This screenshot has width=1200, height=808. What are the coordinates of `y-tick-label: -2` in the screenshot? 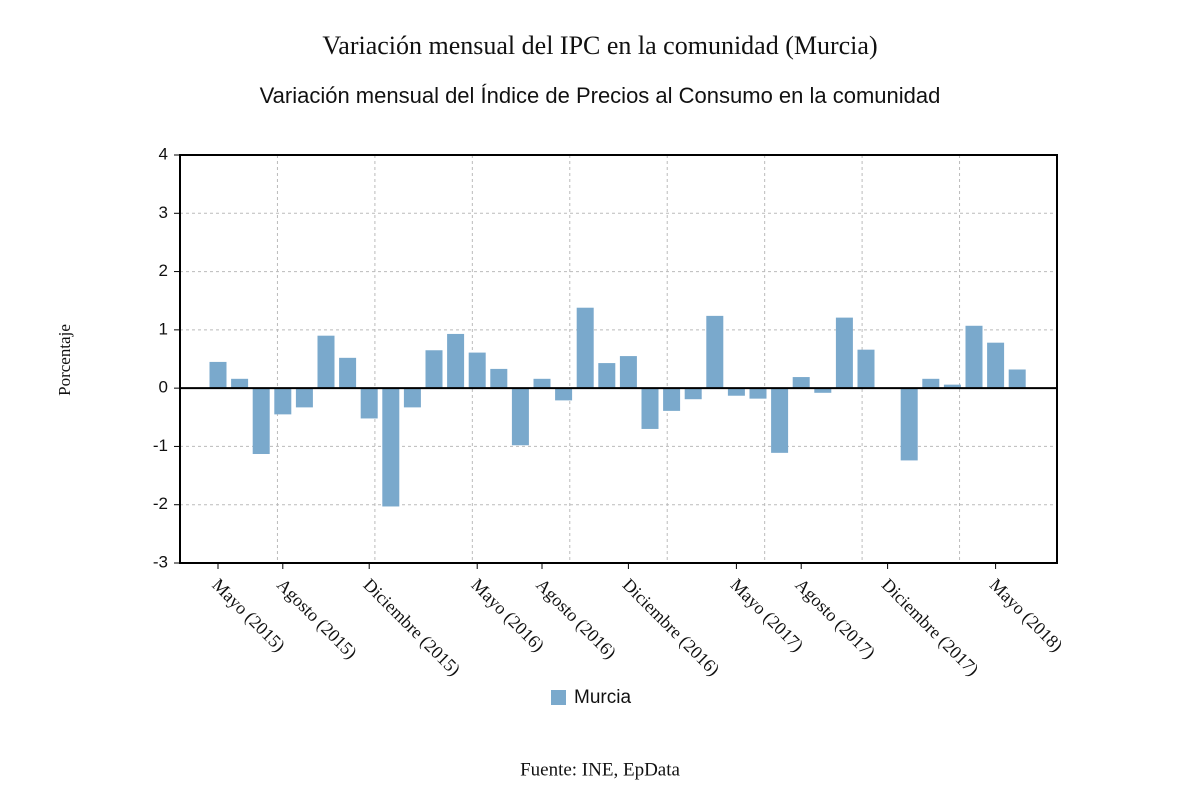 It's located at (160, 503).